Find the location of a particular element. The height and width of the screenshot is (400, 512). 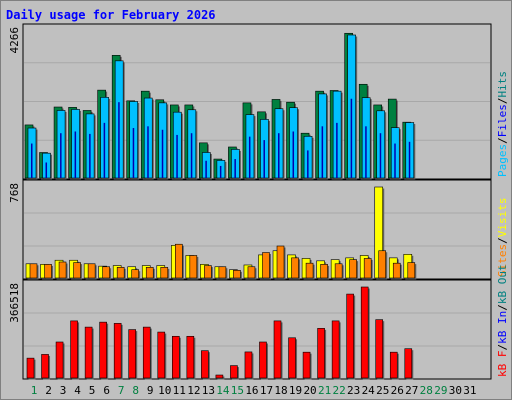

x-tick-label-17: 17 is located at coordinates (266, 390).